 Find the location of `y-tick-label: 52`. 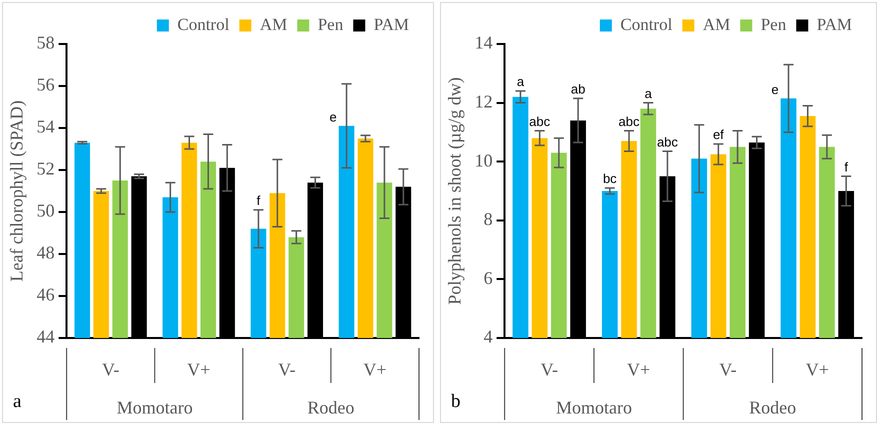

y-tick-label: 52 is located at coordinates (45, 168).